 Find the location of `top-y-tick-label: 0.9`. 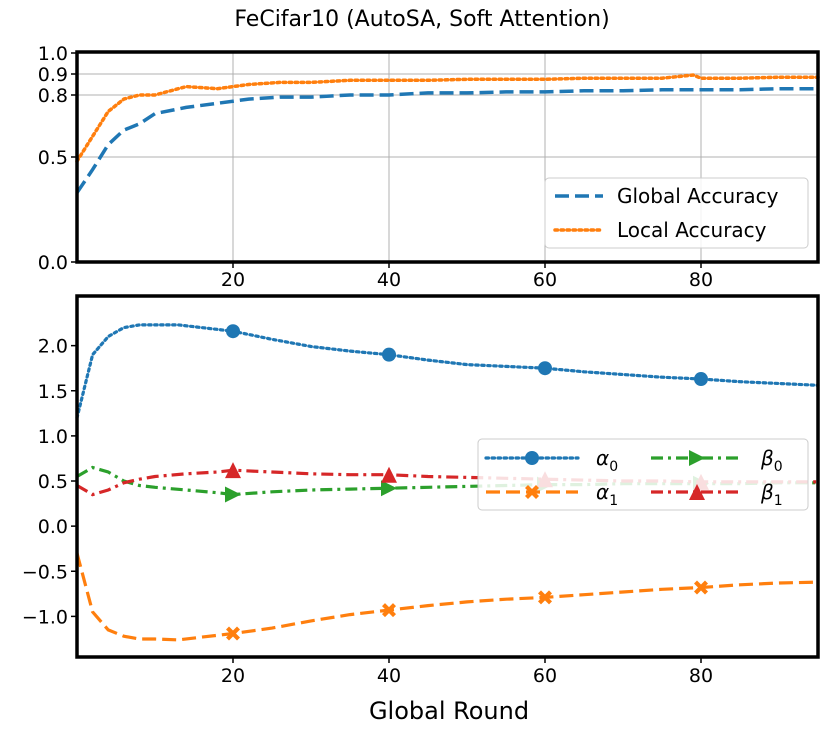

top-y-tick-label: 0.9 is located at coordinates (53, 75).